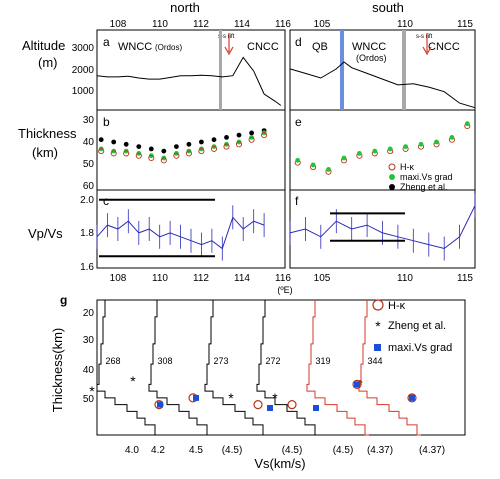 The width and height of the screenshot is (500, 479). Describe the element at coordinates (89, 399) in the screenshot. I see `gtick-50: 50` at that location.